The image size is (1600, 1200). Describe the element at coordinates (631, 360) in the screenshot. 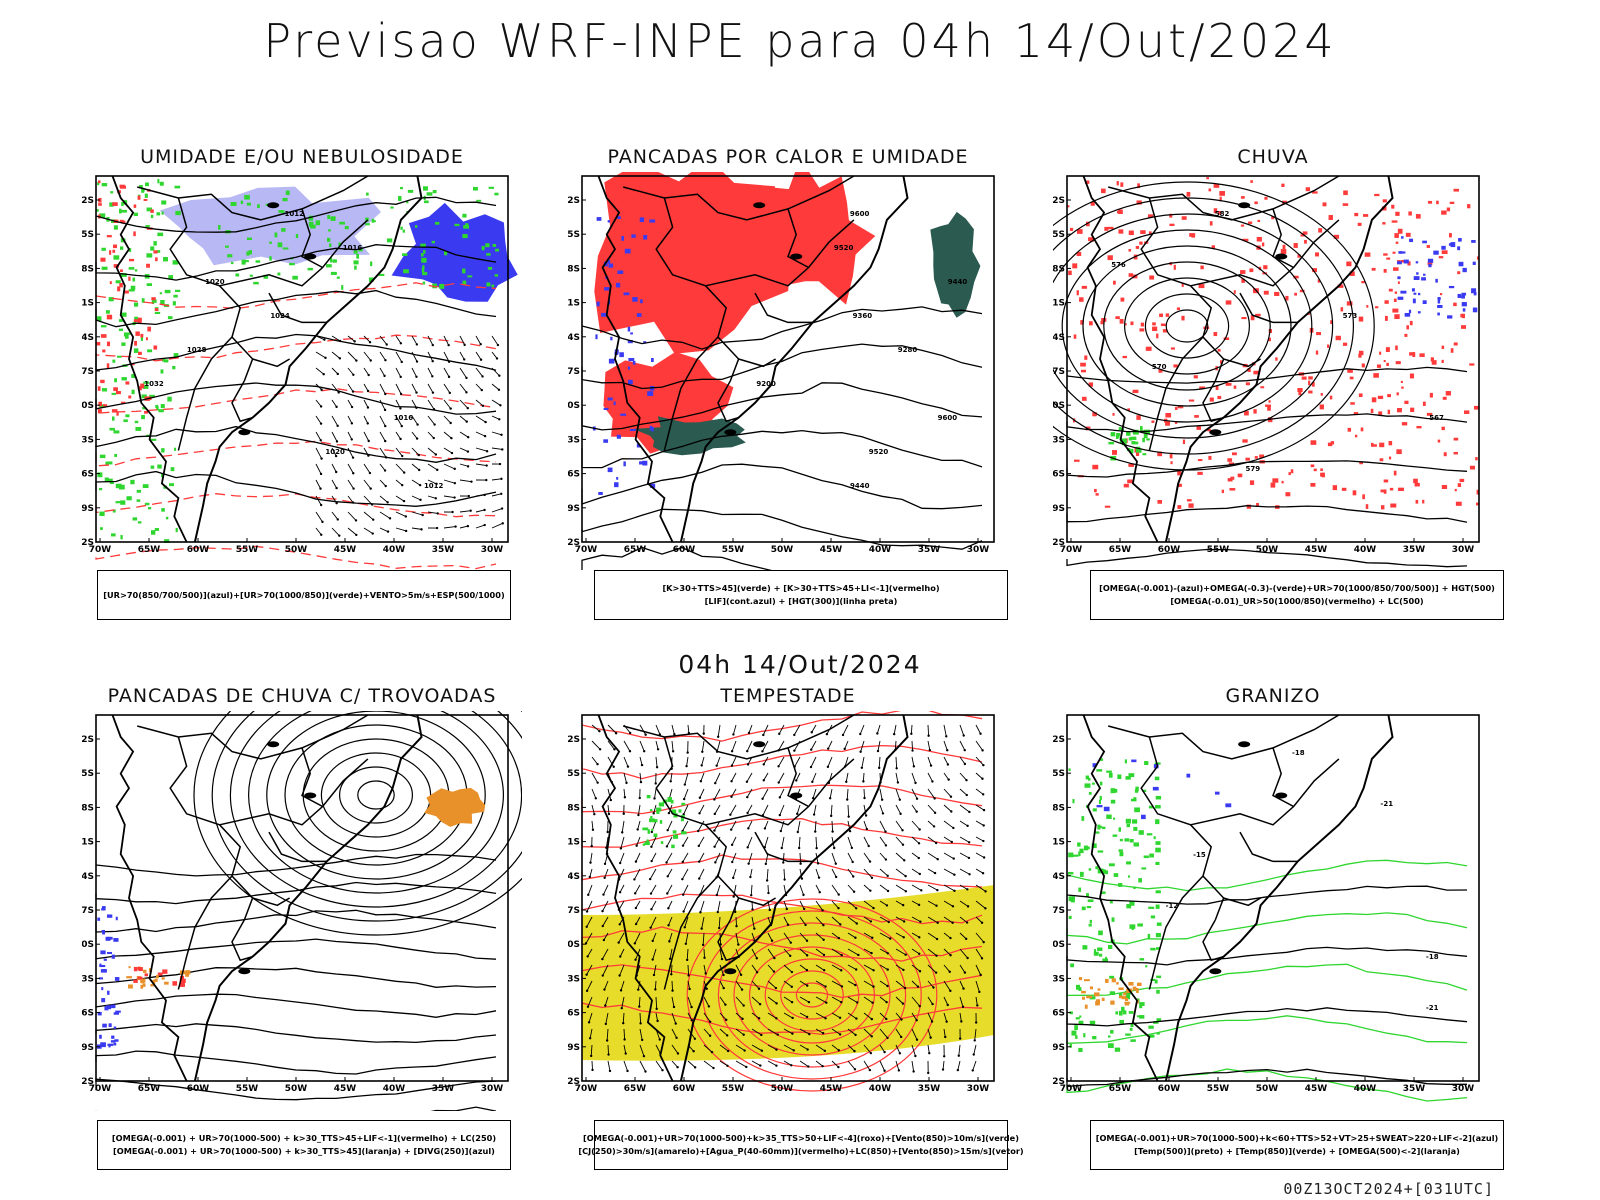

I see `lif-contour` at that location.